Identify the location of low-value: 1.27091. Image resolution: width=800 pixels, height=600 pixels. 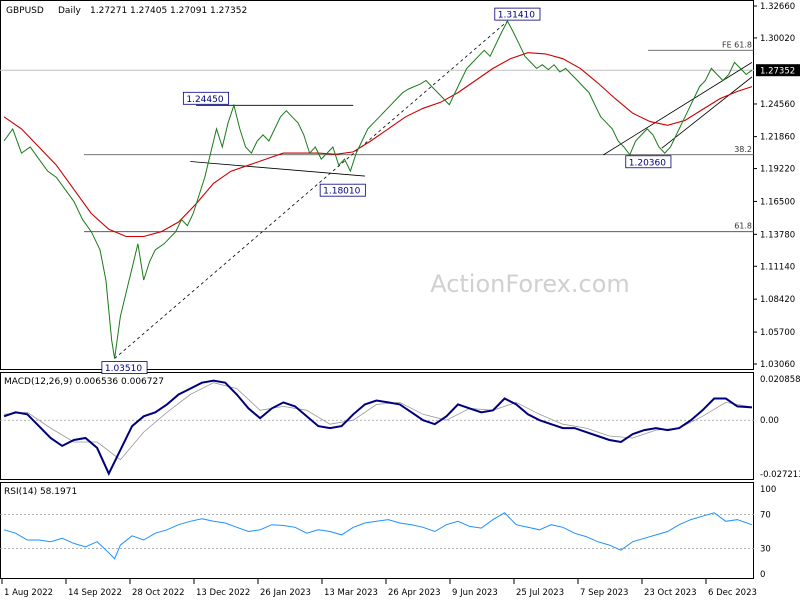
(188, 11).